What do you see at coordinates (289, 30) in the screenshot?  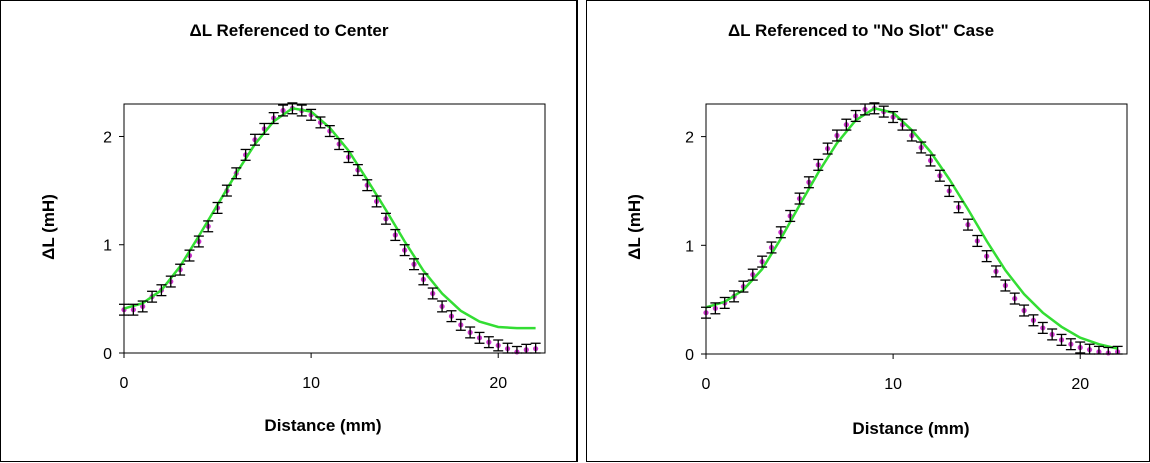 I see `chart-title: ΔL Referenced to Center` at bounding box center [289, 30].